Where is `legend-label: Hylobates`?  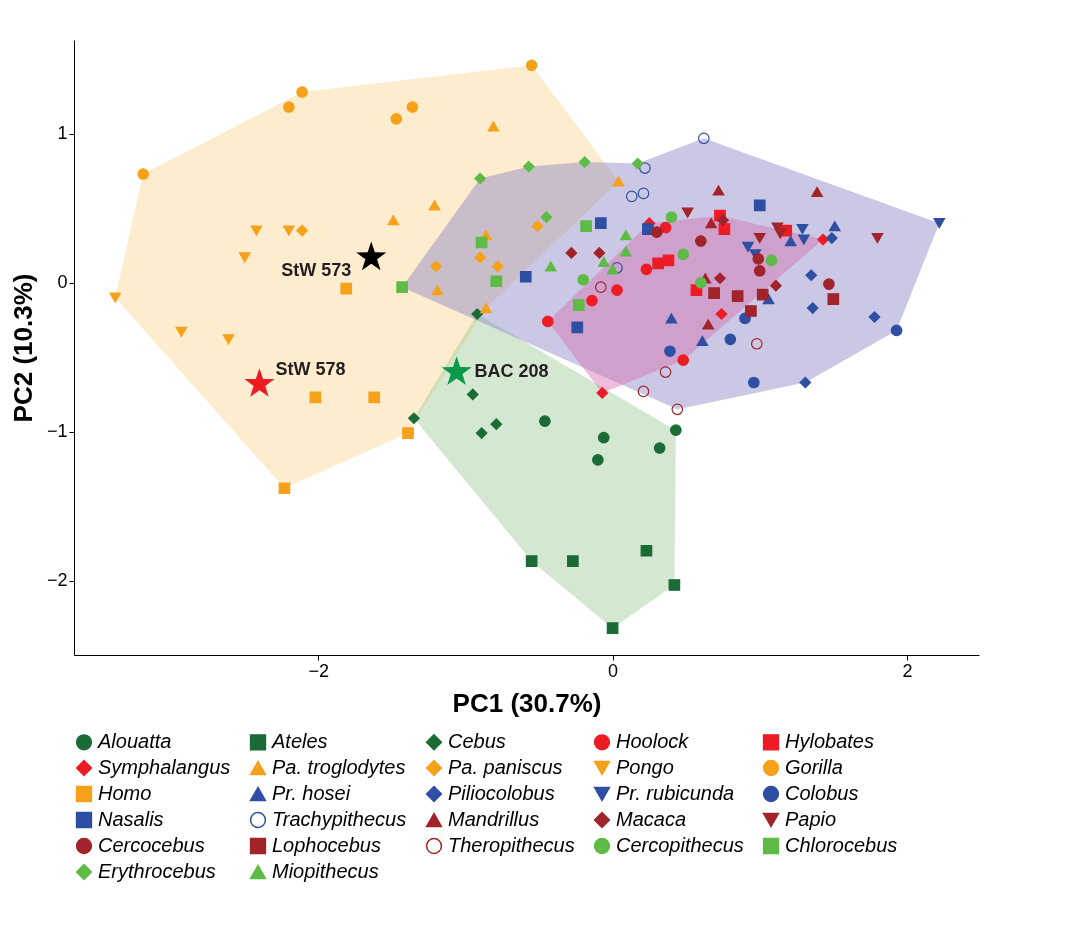
legend-label: Hylobates is located at coordinates (829, 741).